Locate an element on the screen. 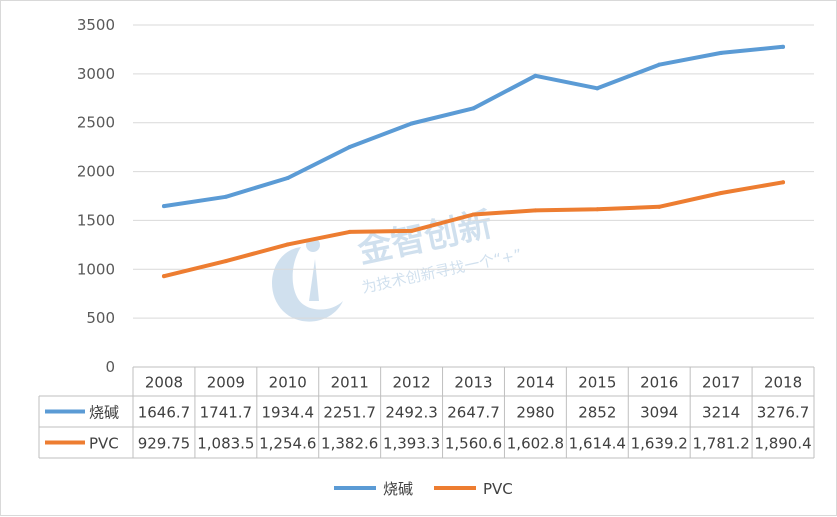  table-cell-value: 1741.7 is located at coordinates (226, 413).